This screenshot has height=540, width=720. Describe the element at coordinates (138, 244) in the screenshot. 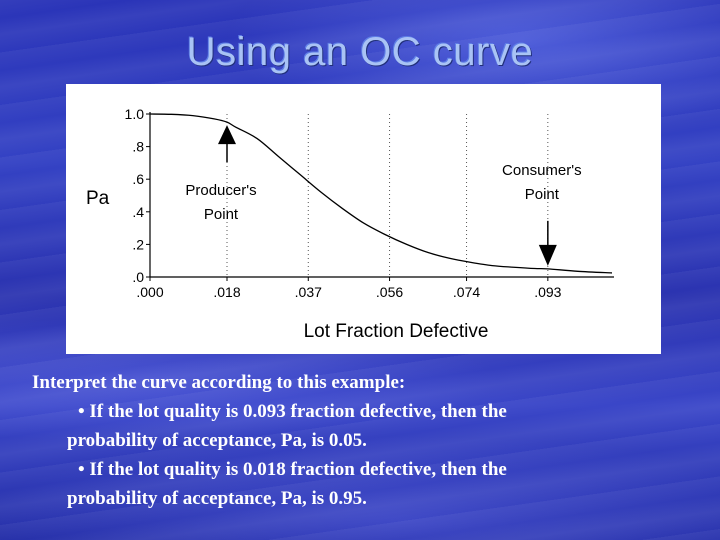

I see `y-tick-label-4: .2` at that location.